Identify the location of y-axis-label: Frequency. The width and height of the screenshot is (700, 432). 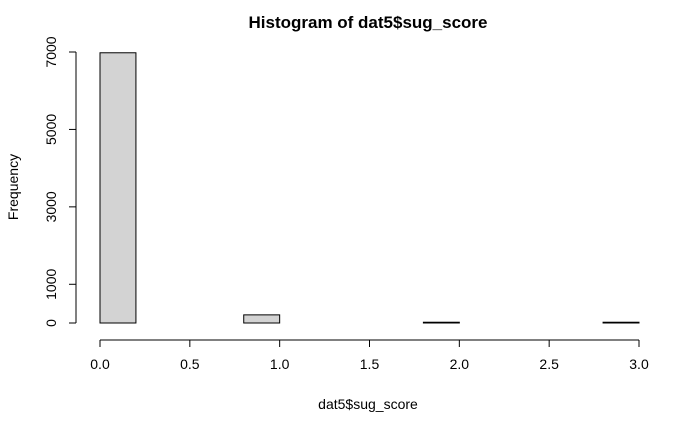
(13, 187).